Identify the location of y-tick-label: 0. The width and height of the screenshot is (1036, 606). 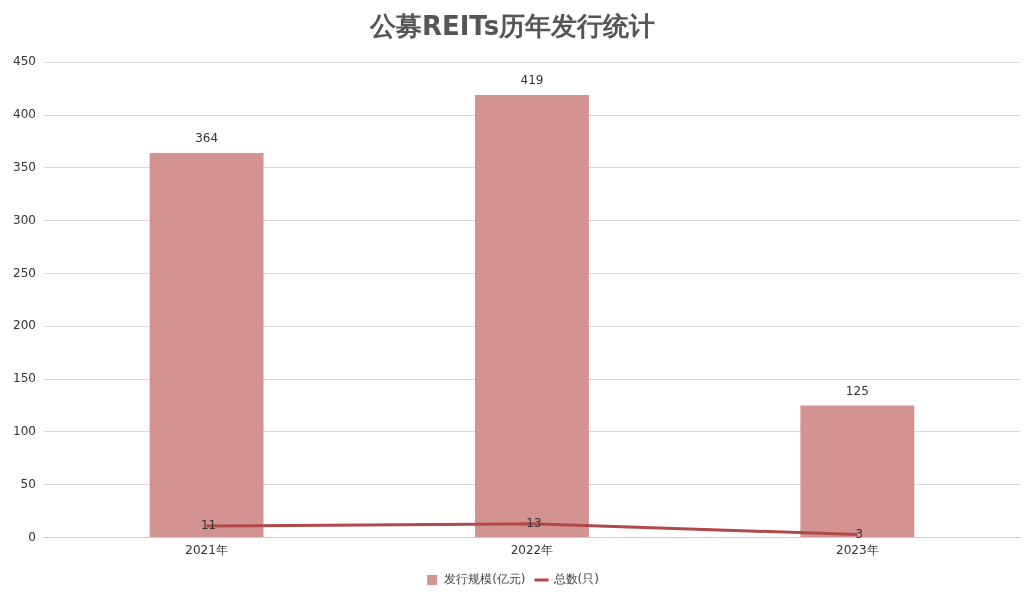
(32, 536).